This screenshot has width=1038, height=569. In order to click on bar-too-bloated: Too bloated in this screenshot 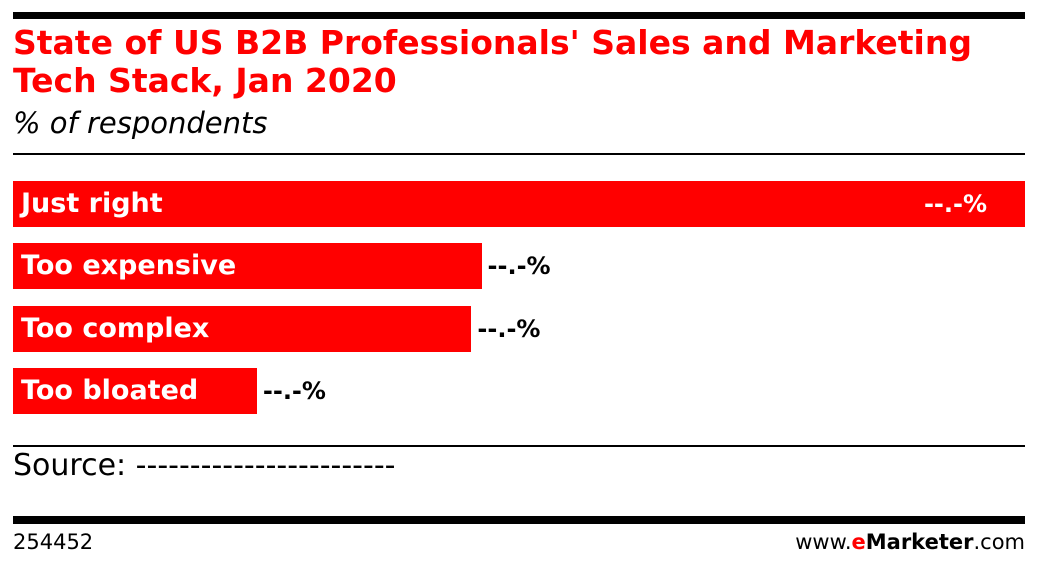, I will do `click(135, 390)`.